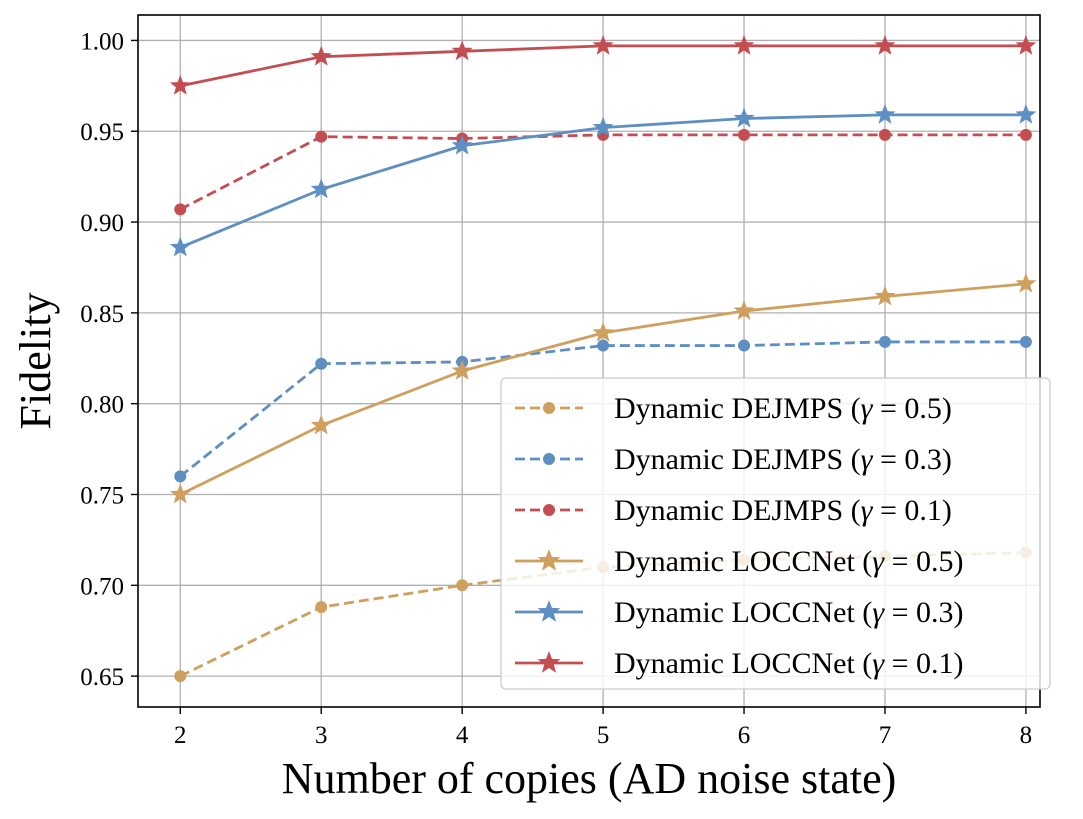 The image size is (1083, 819). Describe the element at coordinates (102, 314) in the screenshot. I see `y-tick-label: 0.85` at that location.